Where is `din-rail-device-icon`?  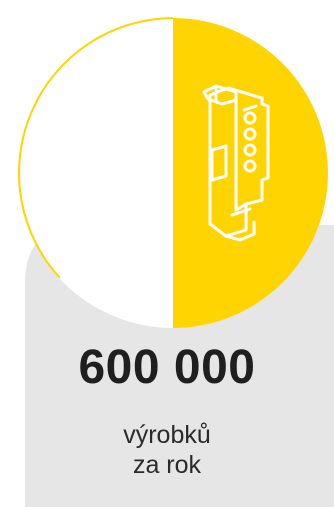 din-rail-device-icon is located at coordinates (236, 163).